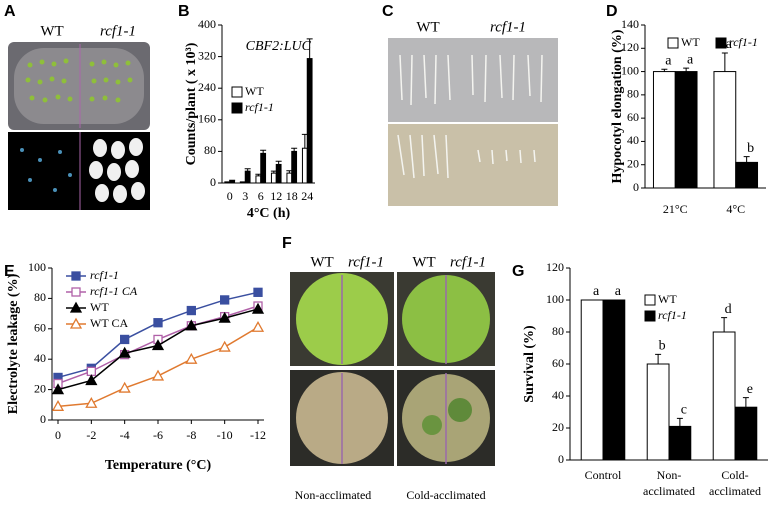  I want to click on x-tick-label: -8, so click(191, 435).